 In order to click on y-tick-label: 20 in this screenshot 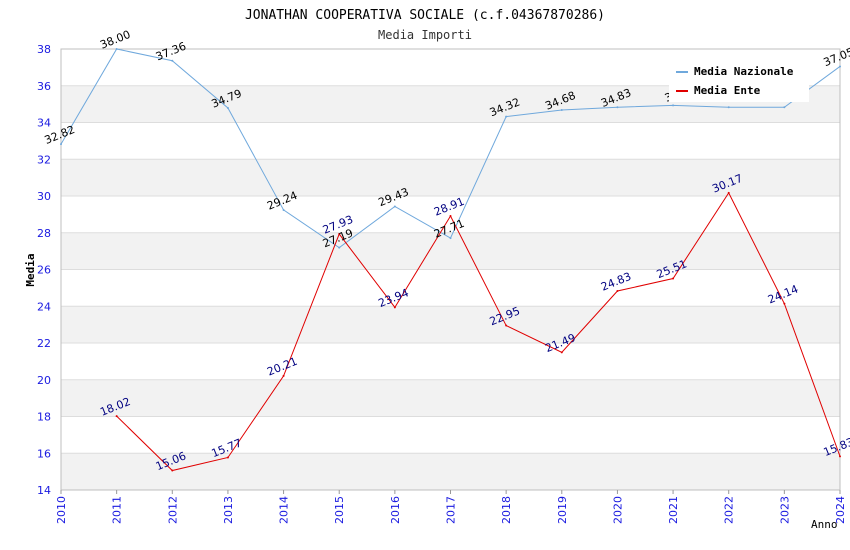, I will do `click(44, 380)`.